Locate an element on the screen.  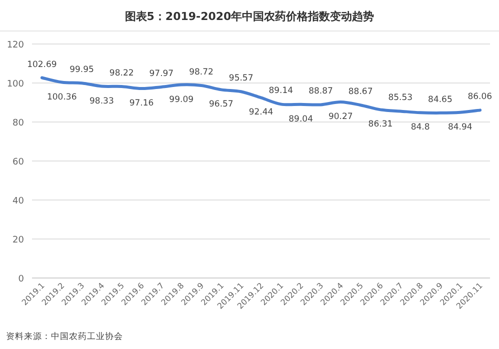
data-label: 86.06 is located at coordinates (480, 97).